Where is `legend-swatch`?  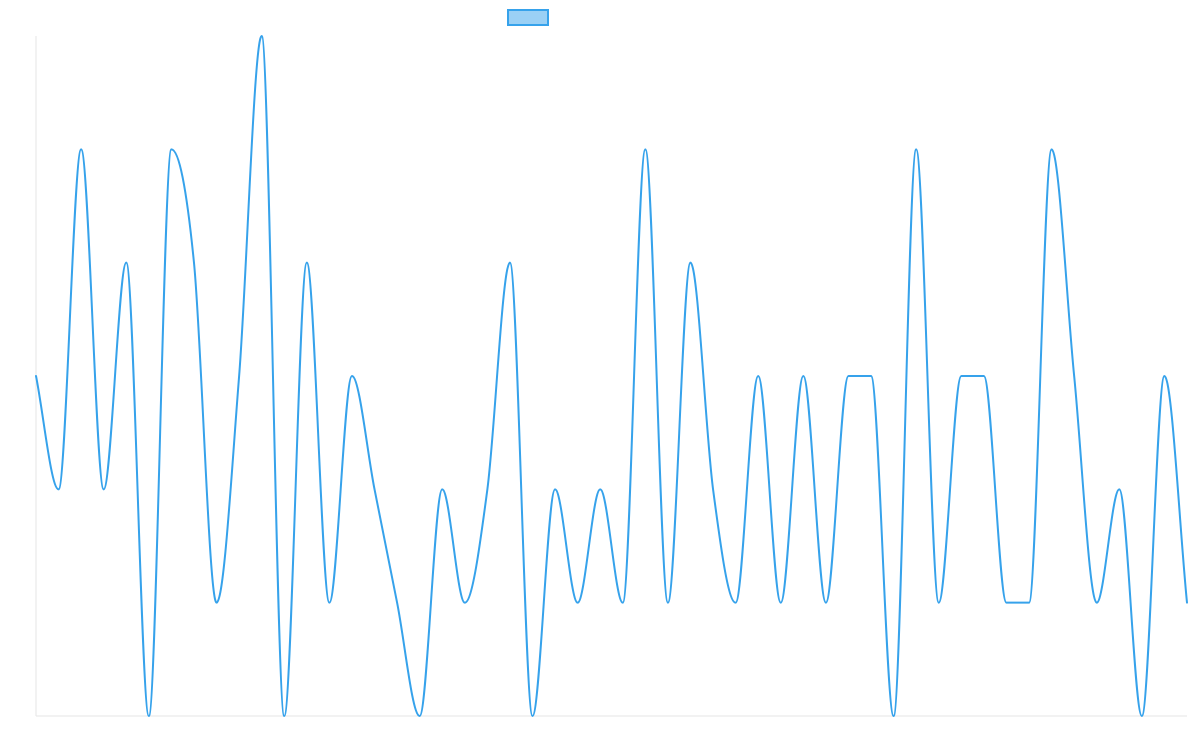 legend-swatch is located at coordinates (528, 17).